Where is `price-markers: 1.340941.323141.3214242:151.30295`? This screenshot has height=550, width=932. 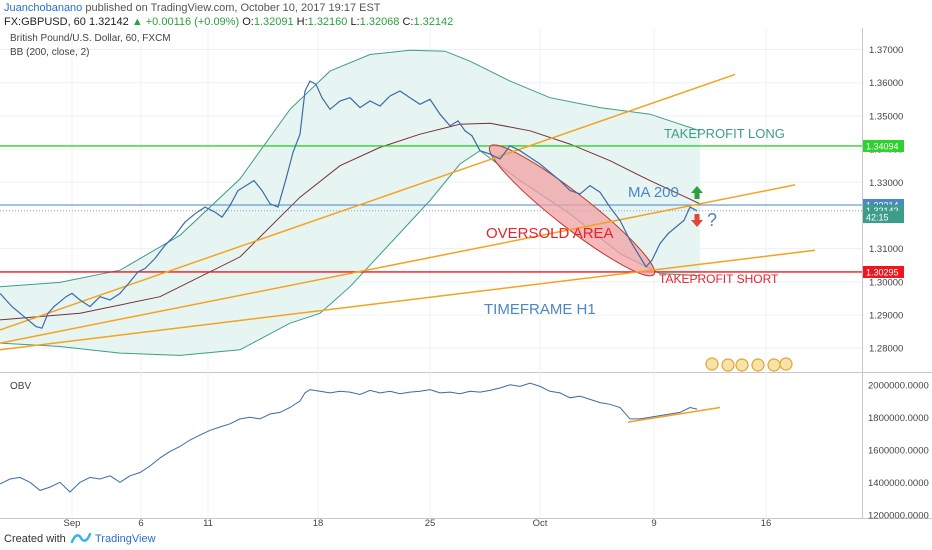 price-markers: 1.340941.323141.3214242:151.30295 is located at coordinates (883, 208).